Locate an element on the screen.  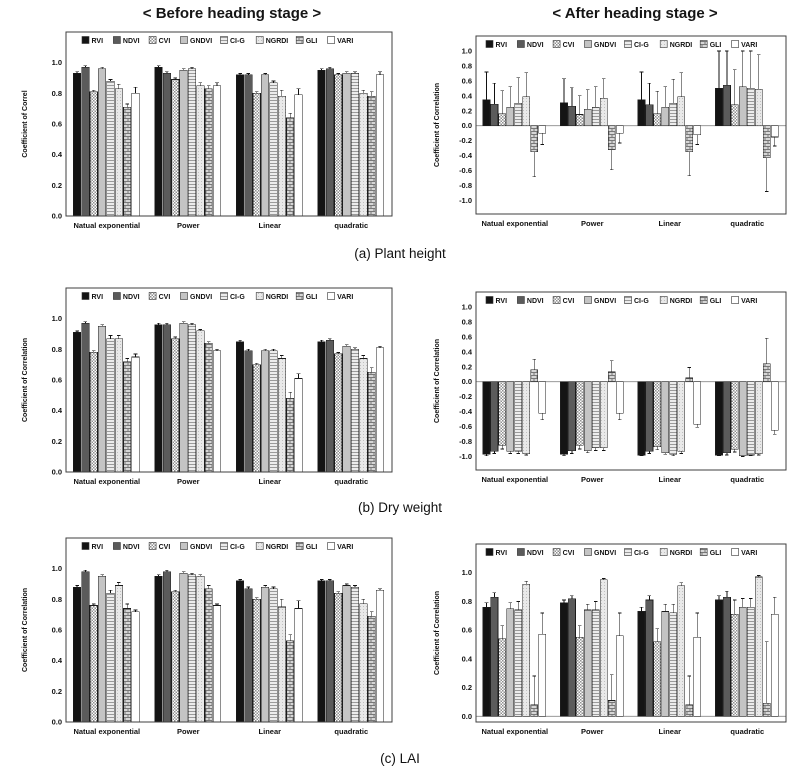
title-after-heading-stage: < After heading stage > is located at coordinates (635, 13).